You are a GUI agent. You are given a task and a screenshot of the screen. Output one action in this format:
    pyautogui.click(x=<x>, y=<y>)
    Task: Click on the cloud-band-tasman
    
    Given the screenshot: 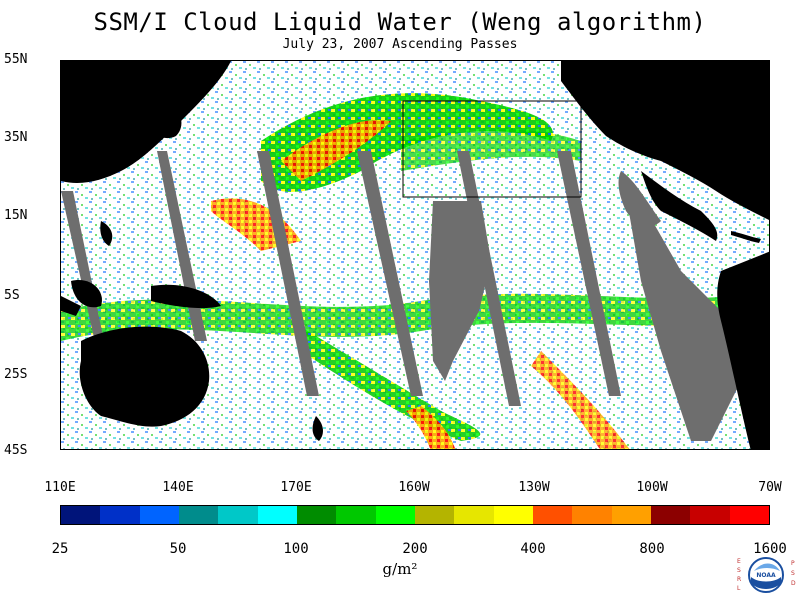 What is the action you would take?
    pyautogui.click(x=431, y=427)
    